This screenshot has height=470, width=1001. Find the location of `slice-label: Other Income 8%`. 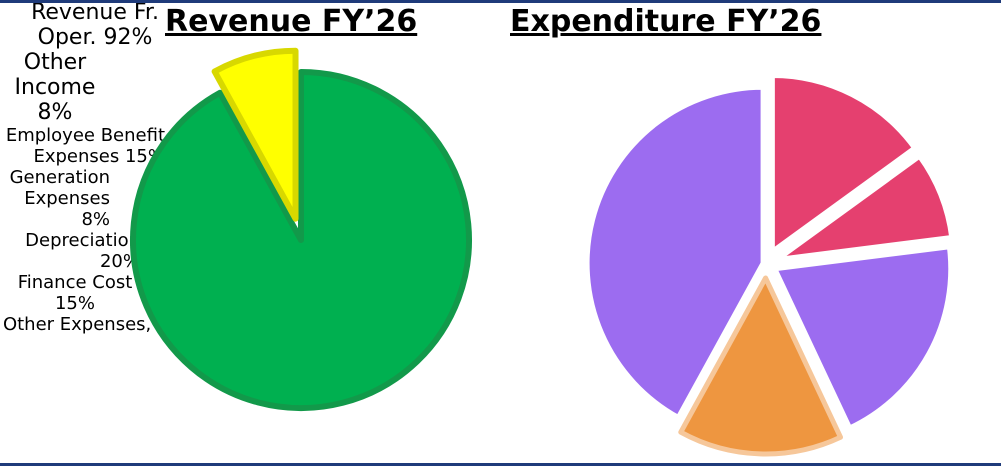

slice-label: Other Income 8% is located at coordinates (55, 87).